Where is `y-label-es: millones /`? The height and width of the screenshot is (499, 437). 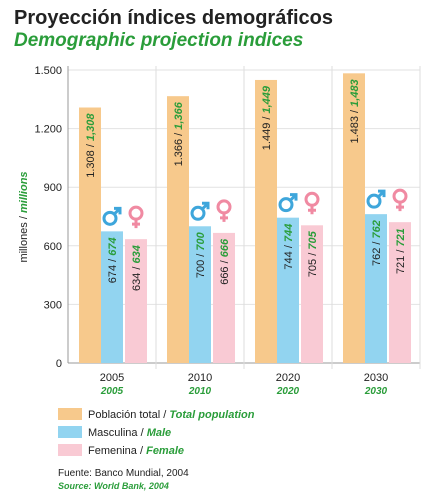
y-label-es: millones / is located at coordinates (24, 238).